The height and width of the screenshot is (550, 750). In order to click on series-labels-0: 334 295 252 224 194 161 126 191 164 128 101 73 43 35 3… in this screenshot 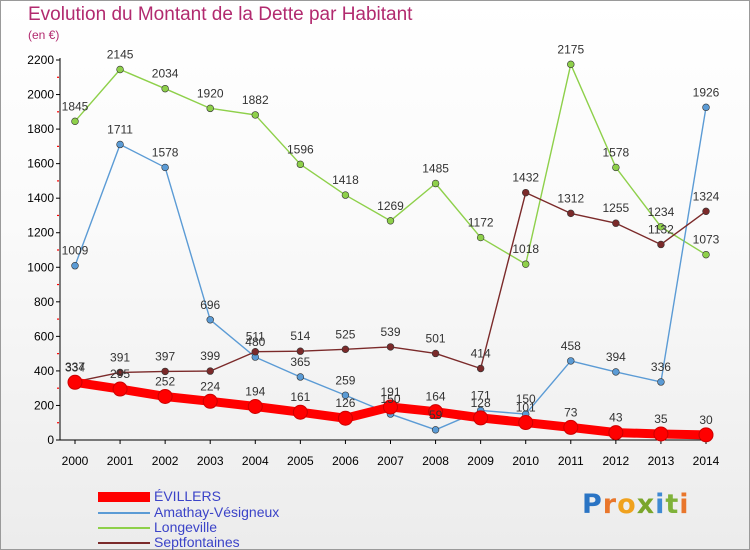, I will do `click(389, 393)`.